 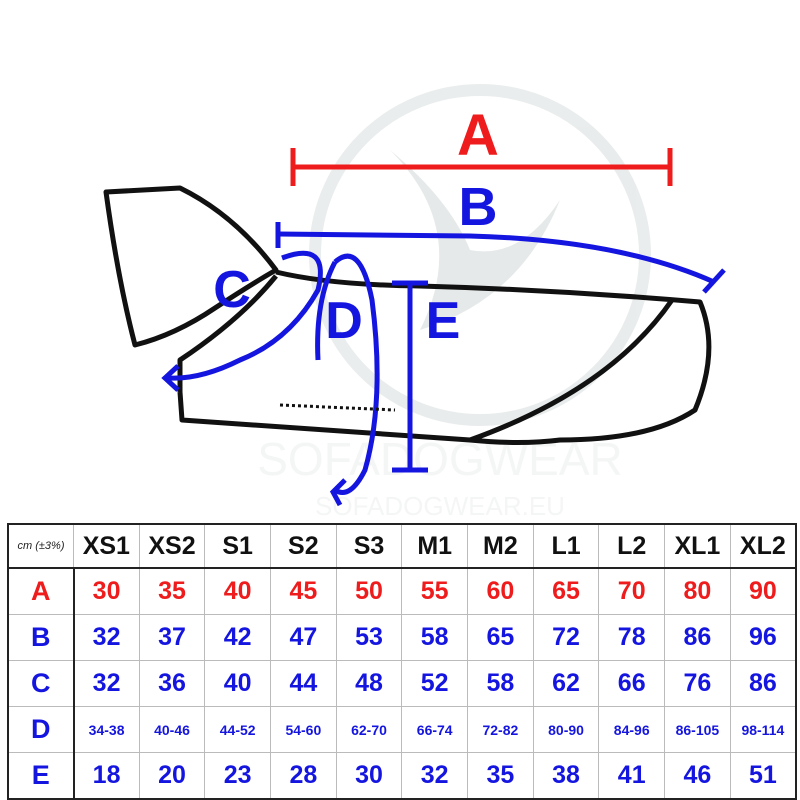 What do you see at coordinates (41, 729) in the screenshot?
I see `row-label: D` at bounding box center [41, 729].